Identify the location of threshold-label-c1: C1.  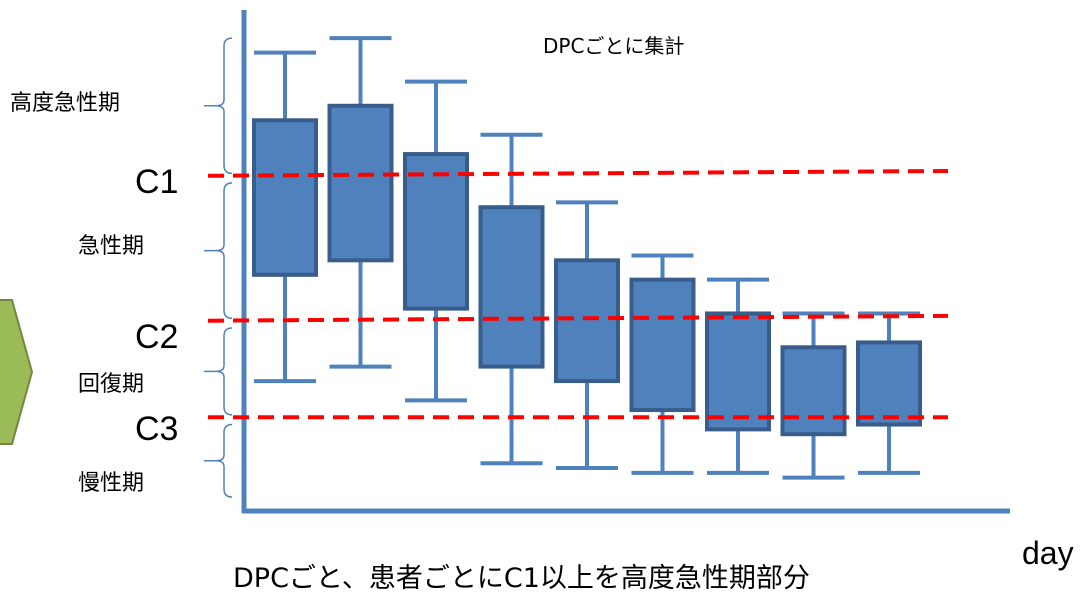
(157, 182).